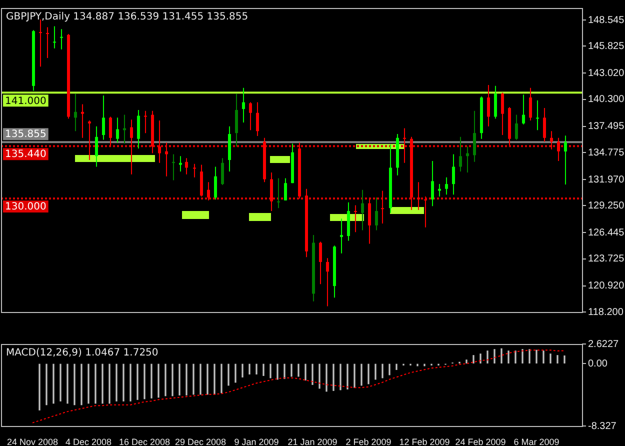 This screenshot has height=446, width=625. Describe the element at coordinates (25, 101) in the screenshot. I see `ref-line-label: 141.000` at that location.